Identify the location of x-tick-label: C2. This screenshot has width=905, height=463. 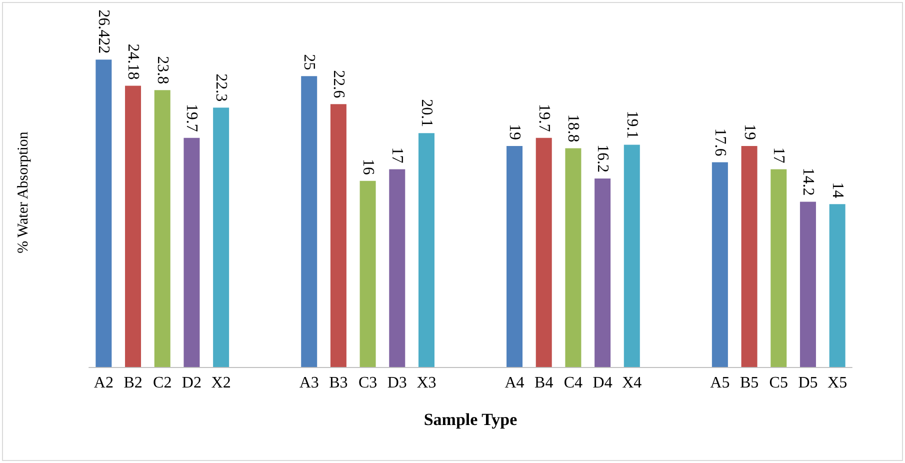
(162, 383).